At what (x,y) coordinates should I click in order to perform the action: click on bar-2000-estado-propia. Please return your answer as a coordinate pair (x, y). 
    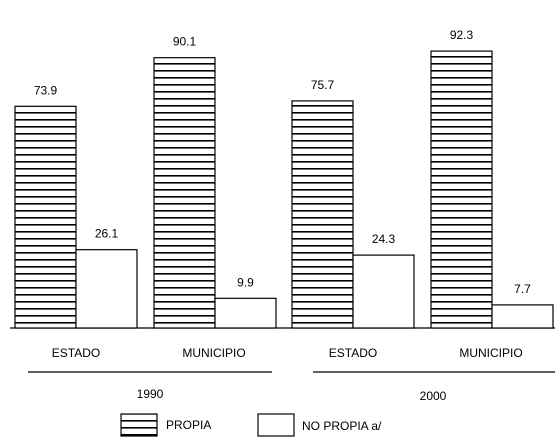
    Looking at the image, I should click on (322, 214).